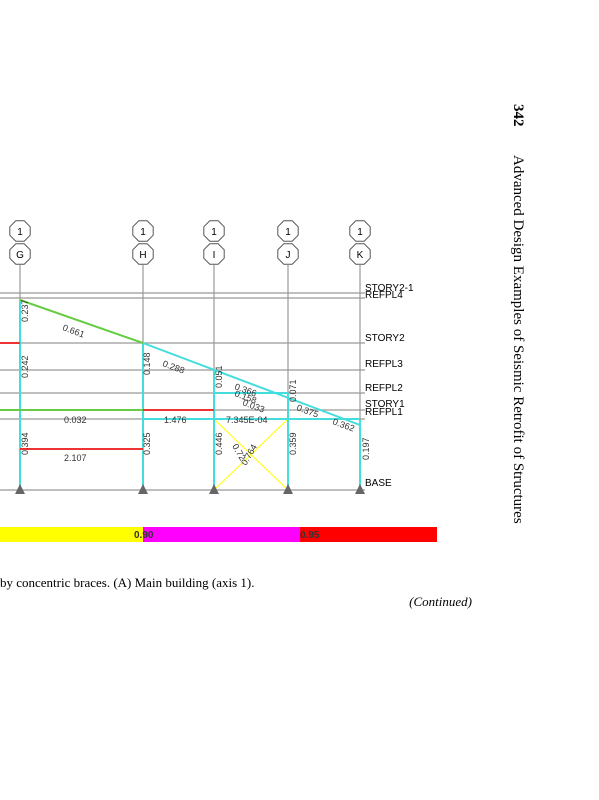  Describe the element at coordinates (385, 404) in the screenshot. I see `level-label: STORY1` at that location.